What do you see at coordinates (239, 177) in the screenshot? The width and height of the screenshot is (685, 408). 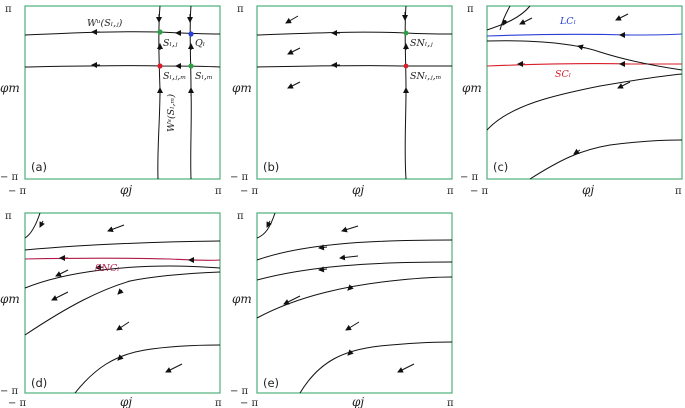 I see `panel-b-y-tick-minus-pi: − π` at bounding box center [239, 177].